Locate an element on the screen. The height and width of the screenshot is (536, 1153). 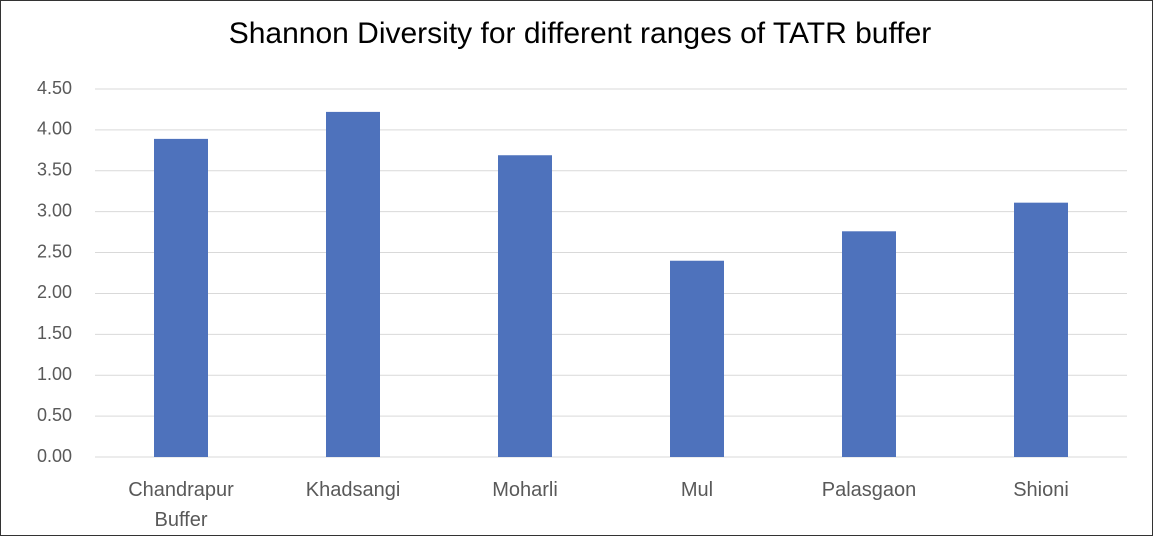
y-tick-label: 4.50 is located at coordinates (54, 88).